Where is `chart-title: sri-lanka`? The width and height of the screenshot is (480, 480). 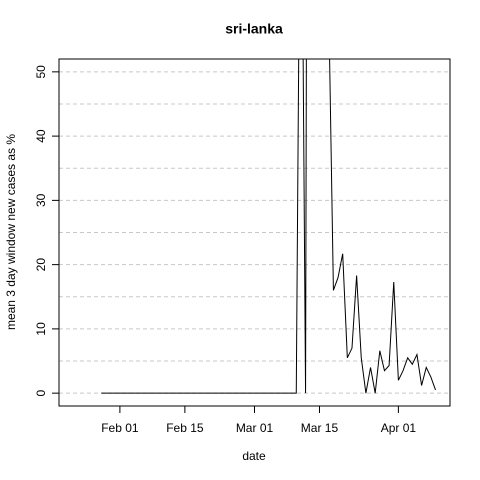
chart-title: sri-lanka is located at coordinates (254, 29).